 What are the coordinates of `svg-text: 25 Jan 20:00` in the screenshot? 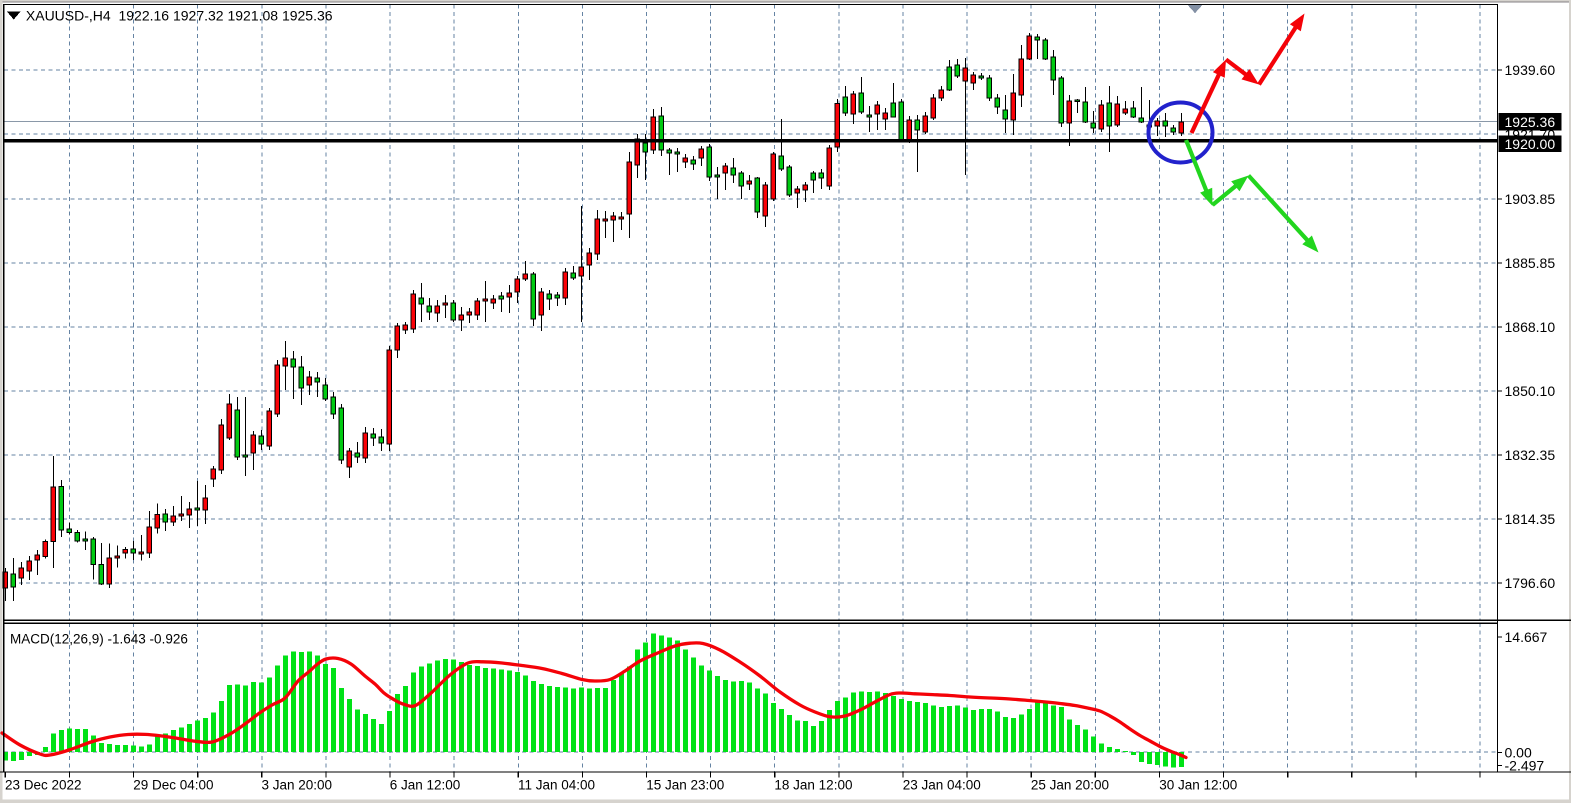 It's located at (1070, 785).